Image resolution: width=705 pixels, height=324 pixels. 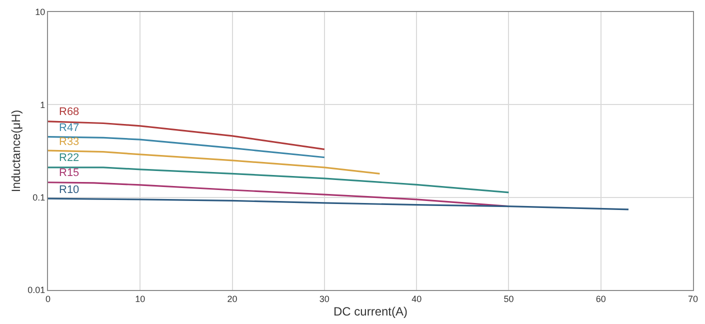 What do you see at coordinates (69, 112) in the screenshot?
I see `series-label: R68` at bounding box center [69, 112].